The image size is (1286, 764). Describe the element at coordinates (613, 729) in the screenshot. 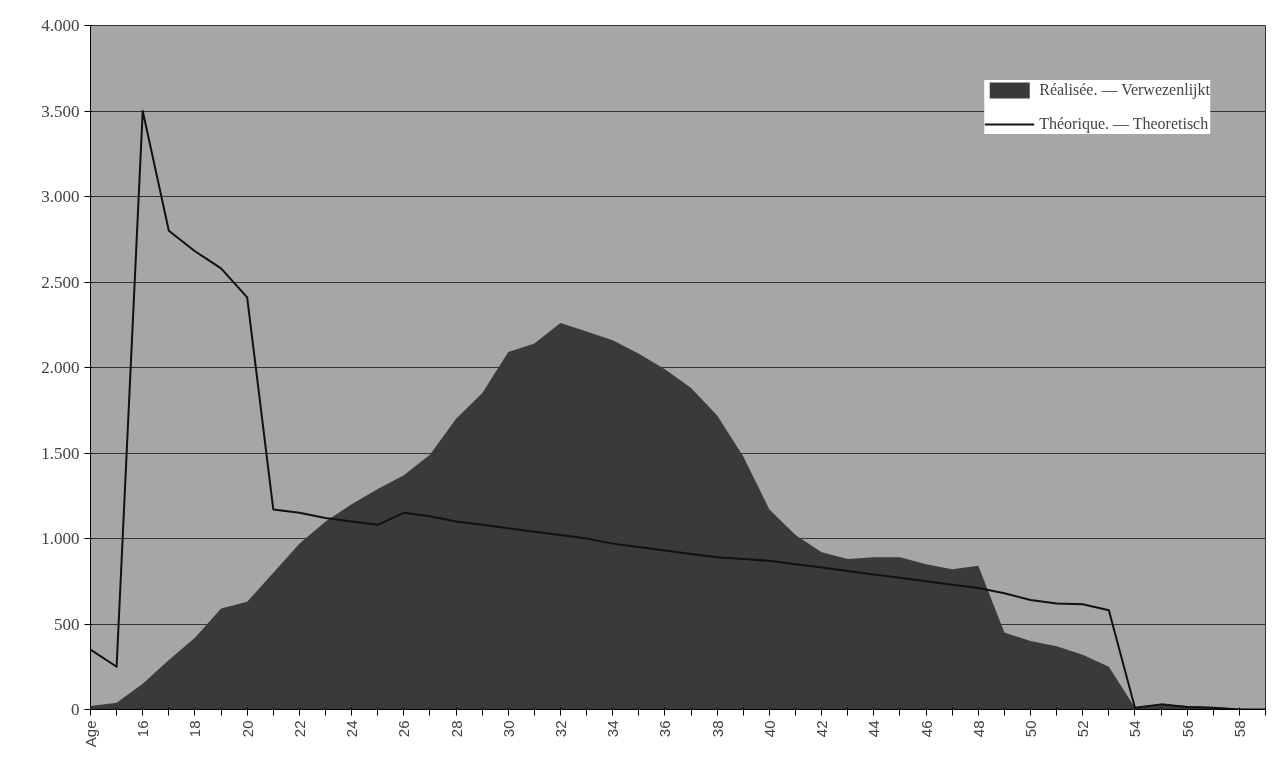

I see `x-tick-label: 34` at that location.